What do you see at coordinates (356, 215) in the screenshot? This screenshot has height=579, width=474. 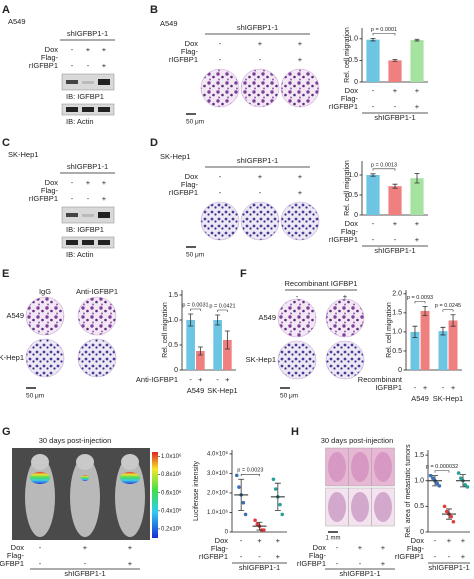 I see `y-tick-label: 0` at bounding box center [356, 215].